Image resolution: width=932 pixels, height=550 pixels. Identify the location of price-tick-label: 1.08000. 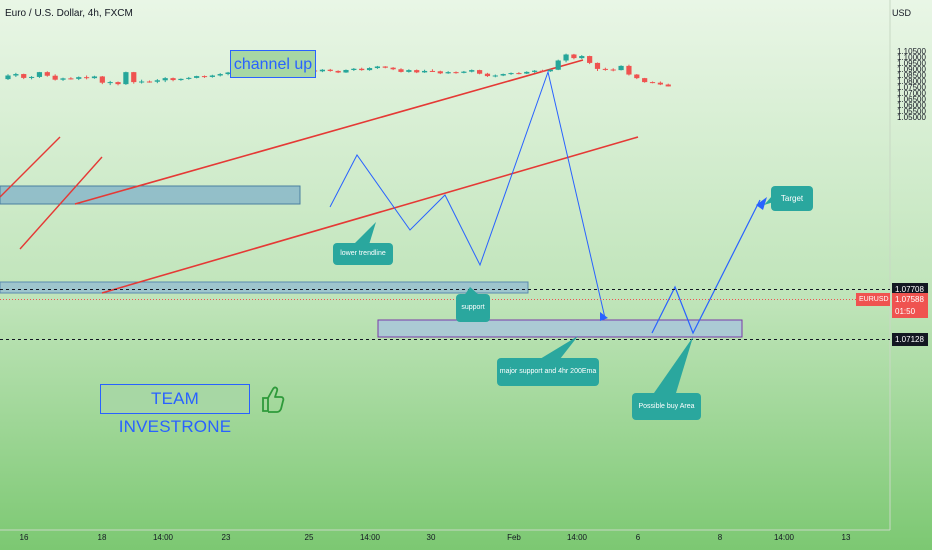
(911, 81).